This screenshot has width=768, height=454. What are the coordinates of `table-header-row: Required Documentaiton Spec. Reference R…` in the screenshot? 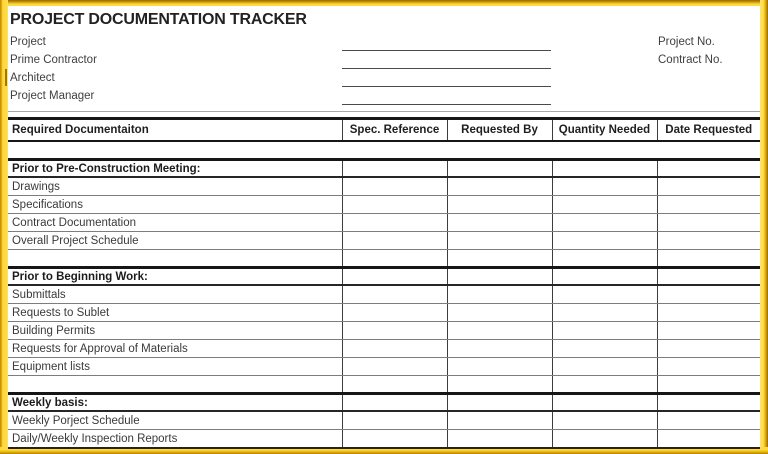 It's located at (384, 130).